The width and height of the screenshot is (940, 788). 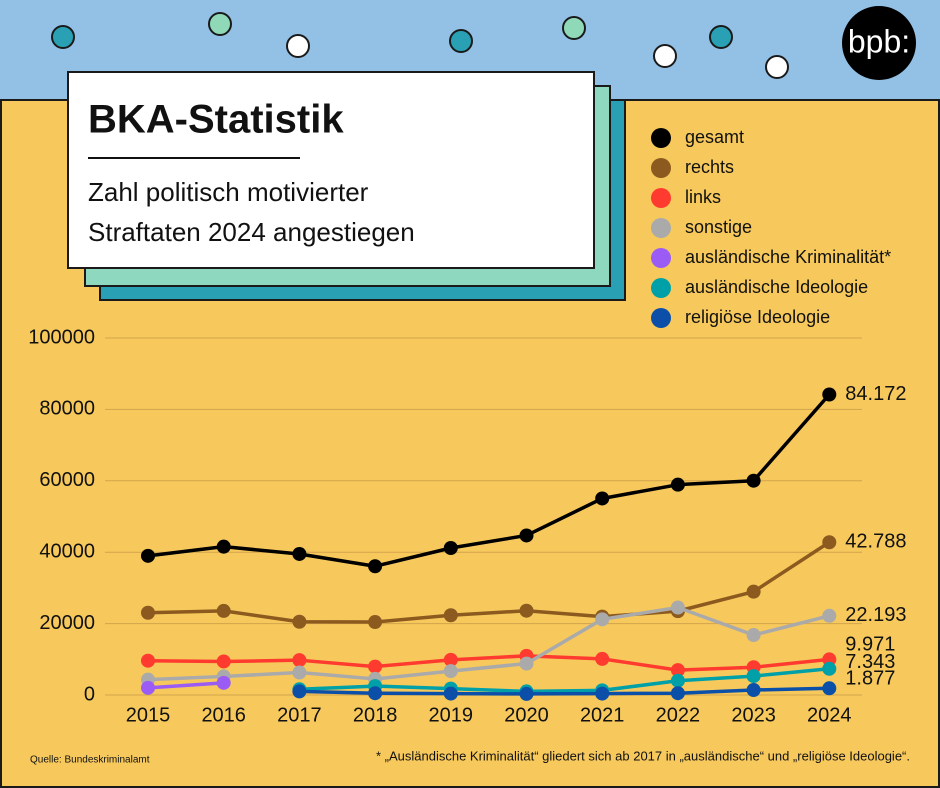 I want to click on y-tick-label: 0, so click(x=89, y=694).